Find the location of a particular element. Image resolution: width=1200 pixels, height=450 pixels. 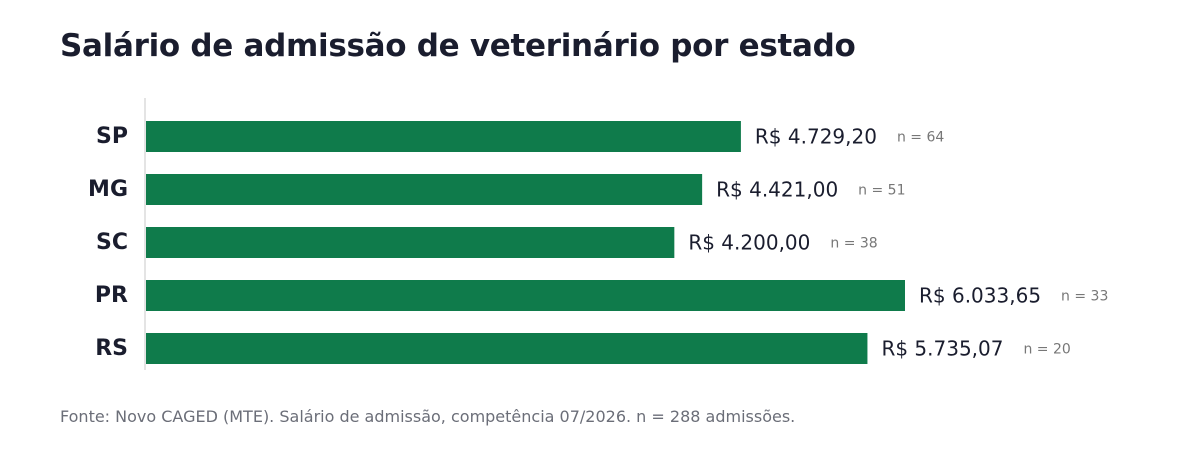

value-label-sp: R$ 4.729,20 is located at coordinates (816, 137).